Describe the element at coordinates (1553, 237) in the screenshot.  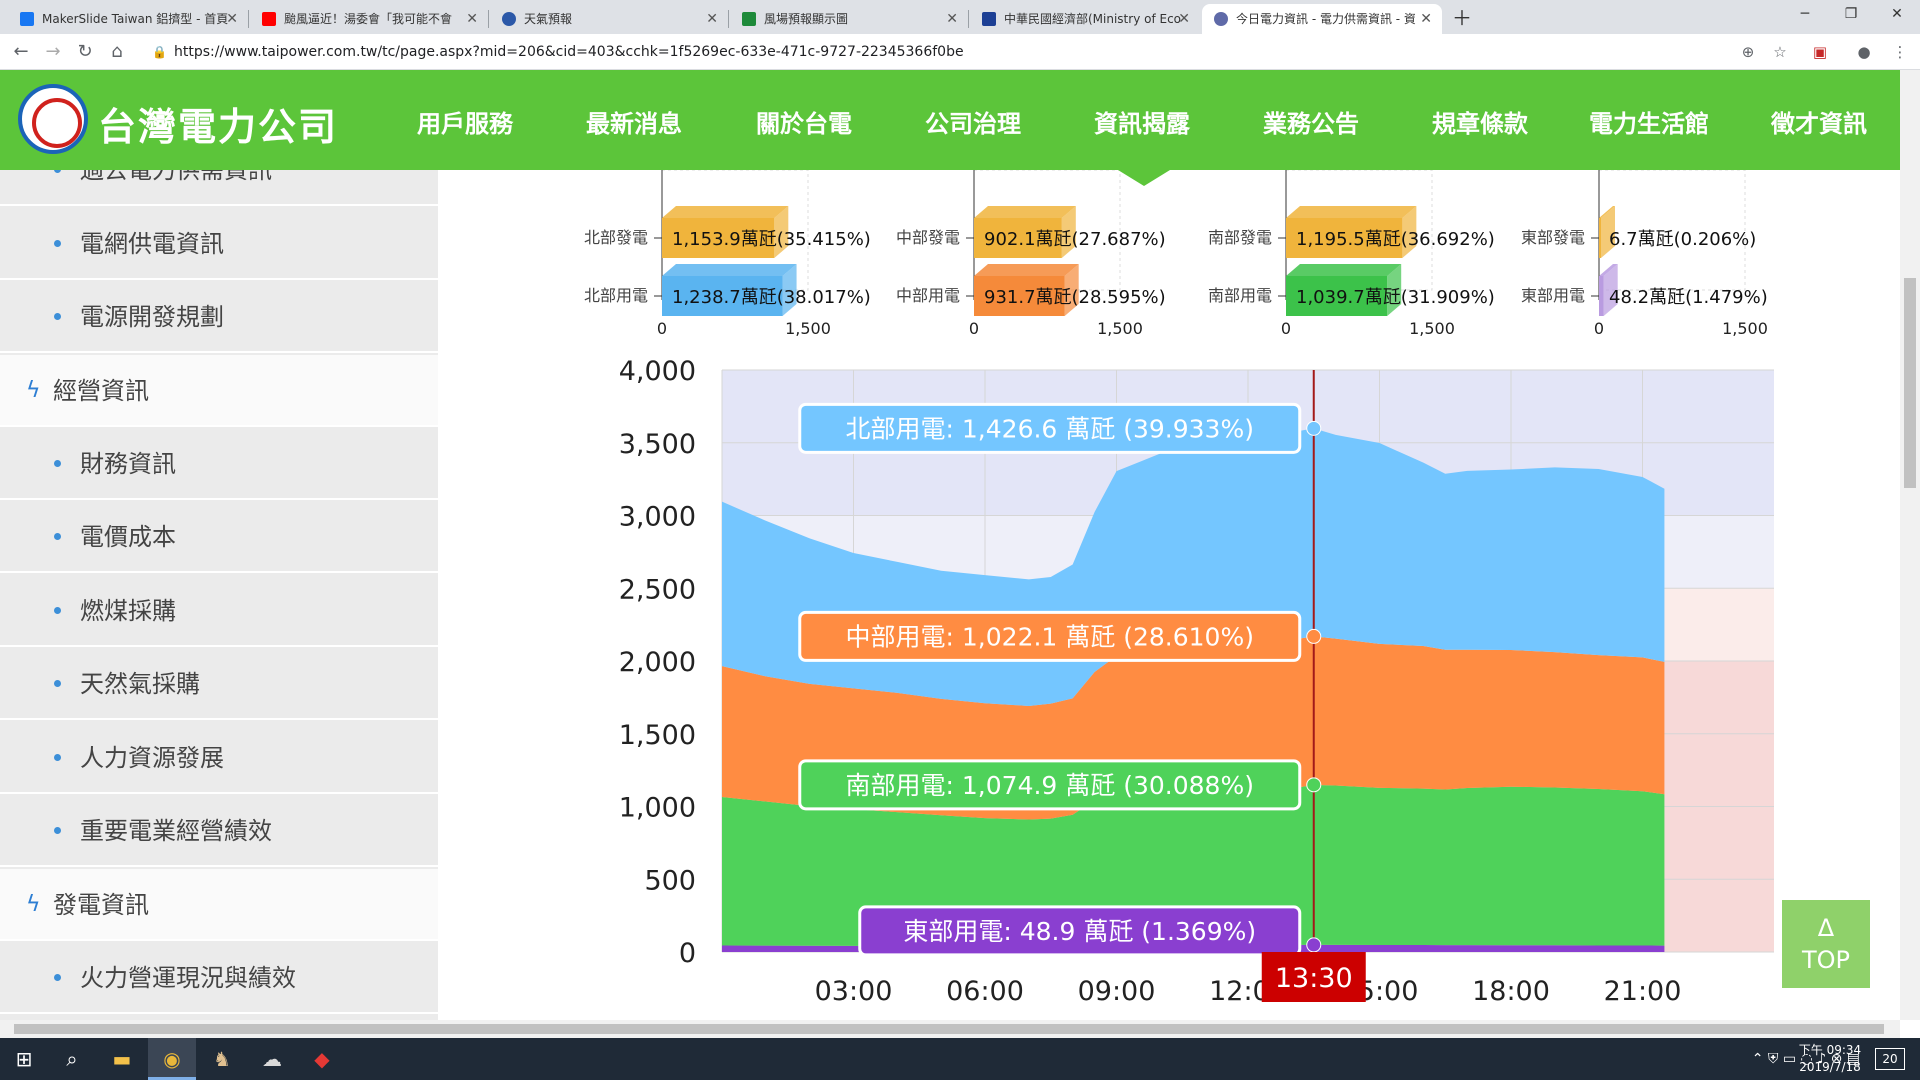
I see `bar-category-label: 東部發電` at that location.